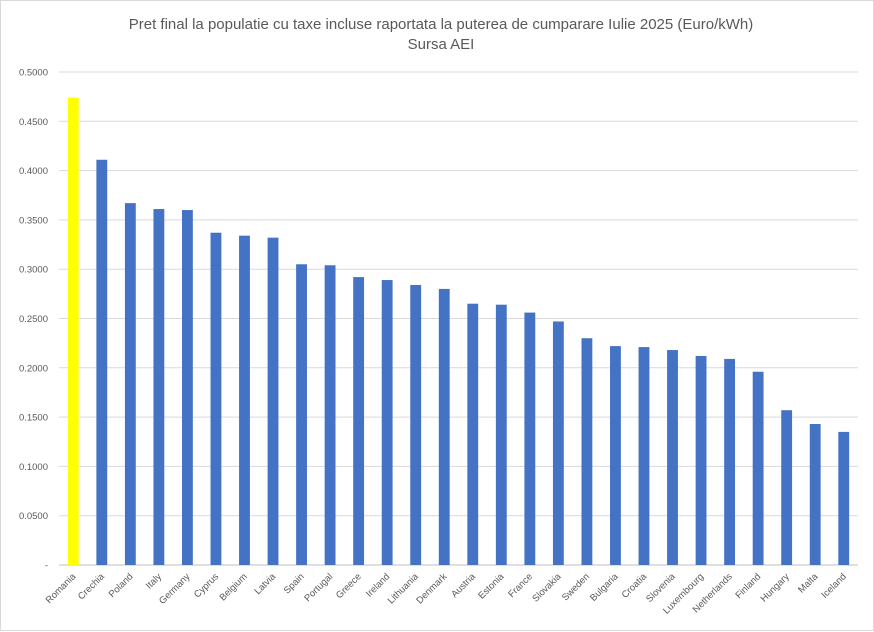 The image size is (874, 632). I want to click on x-category-label: Greece, so click(349, 586).